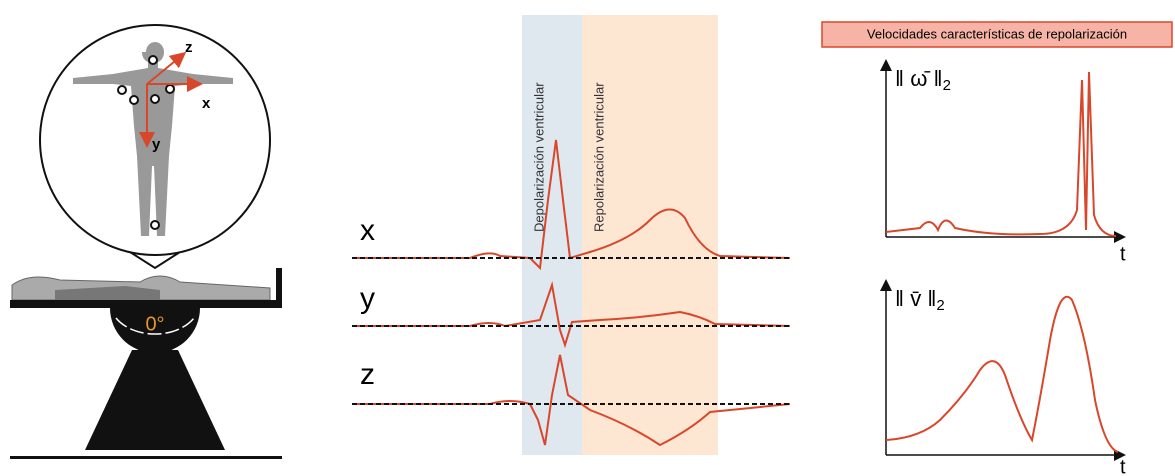  I want to click on plot-label: ‖ ω̄ ‖2, so click(923, 80).